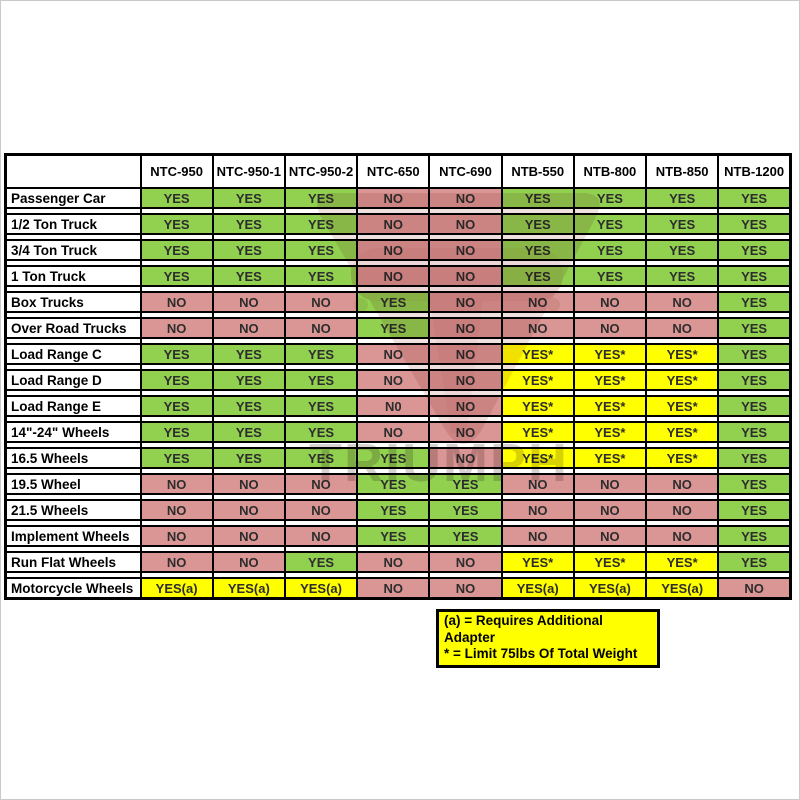  What do you see at coordinates (73, 302) in the screenshot?
I see `row-label: Box Trucks` at bounding box center [73, 302].